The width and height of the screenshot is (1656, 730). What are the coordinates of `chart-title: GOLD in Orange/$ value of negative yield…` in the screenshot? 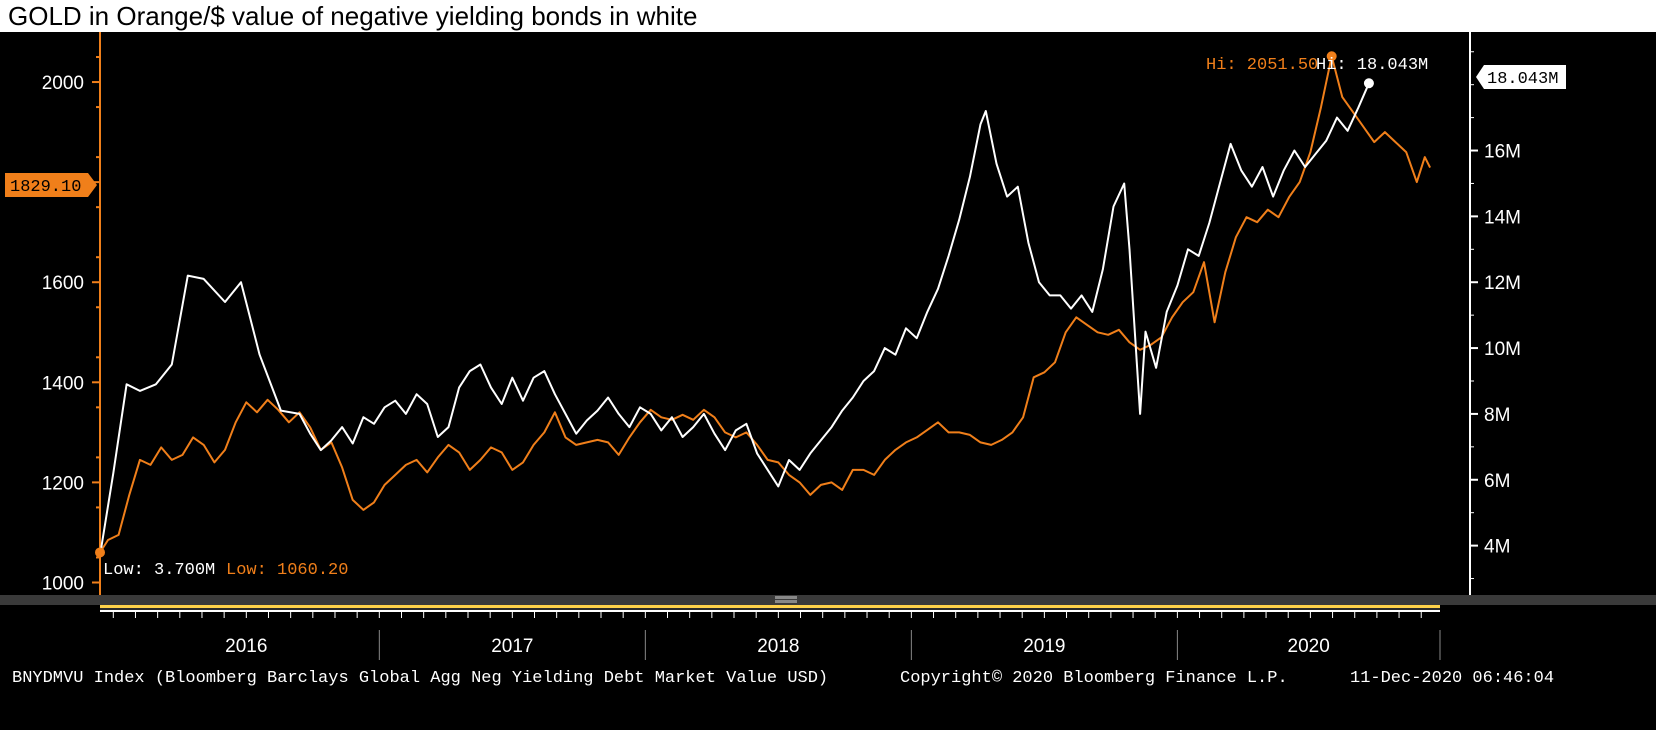 It's located at (353, 16).